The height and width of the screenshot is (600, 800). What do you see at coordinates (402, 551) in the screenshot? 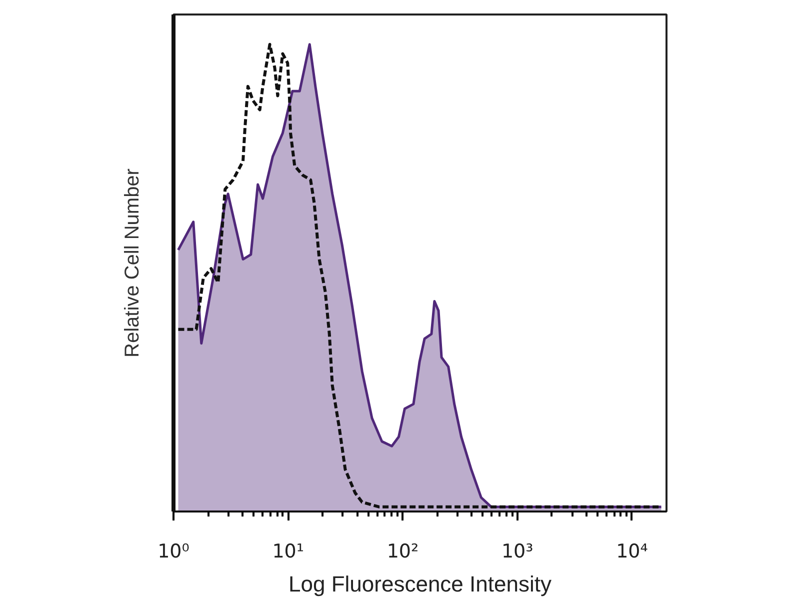
I see `x-tick-label: 10²` at bounding box center [402, 551].